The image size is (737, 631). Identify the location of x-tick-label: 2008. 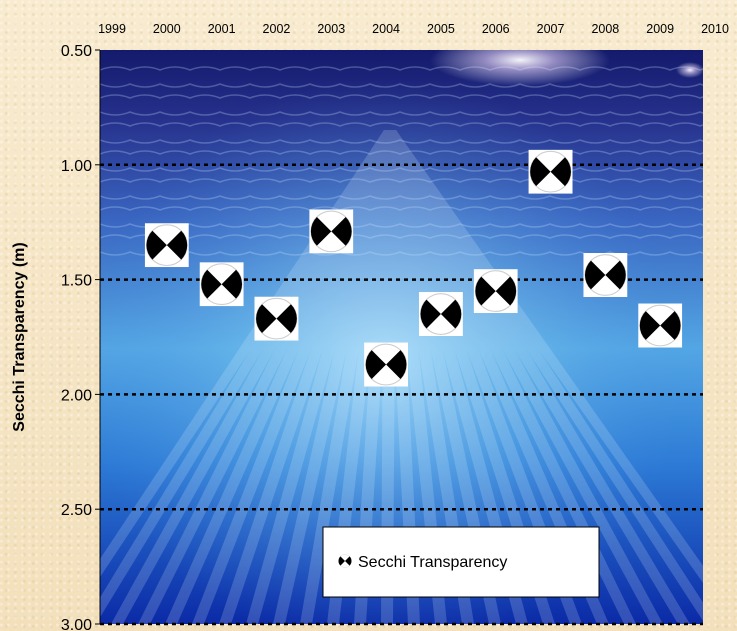
(605, 29).